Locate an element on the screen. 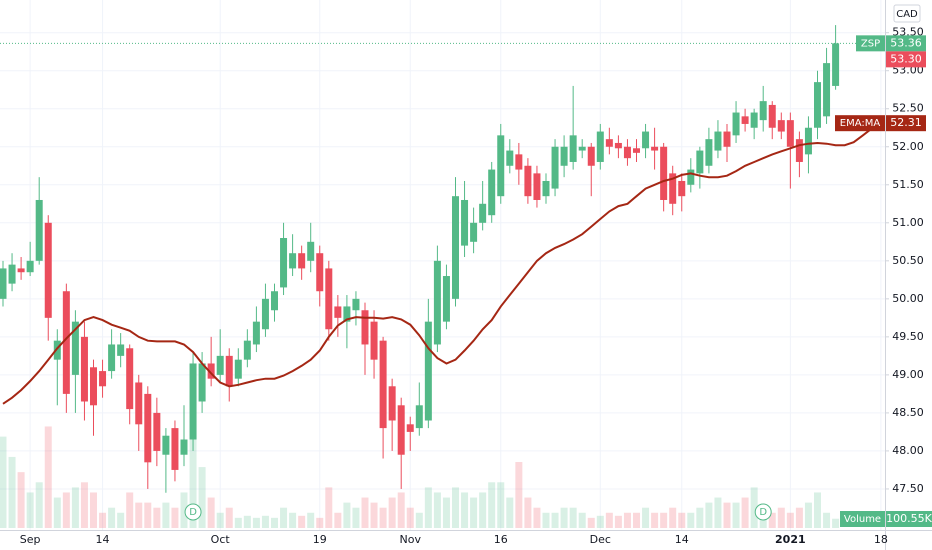 This screenshot has width=932, height=550. x-tick-label: Oct is located at coordinates (221, 539).